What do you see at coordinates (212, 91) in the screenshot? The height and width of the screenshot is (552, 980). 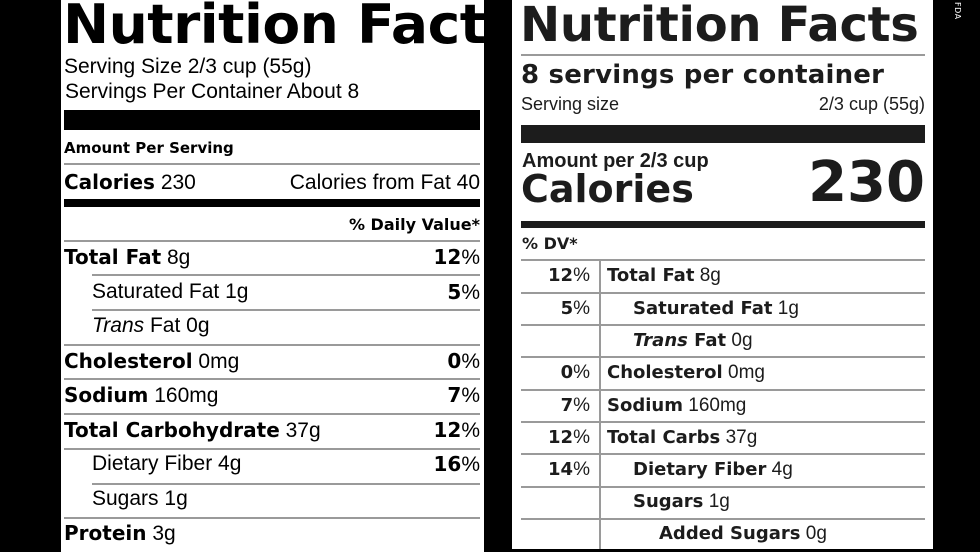 I see `servings-per-container: Servings Per Container About 8` at bounding box center [212, 91].